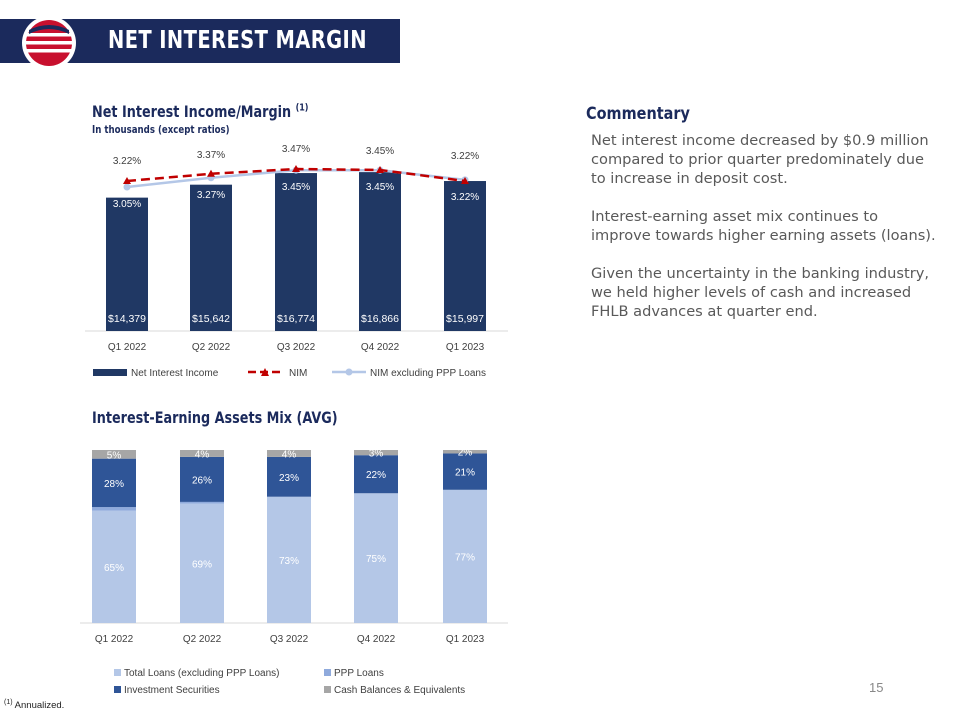 The width and height of the screenshot is (960, 720). I want to click on legend-swatch-income, so click(110, 372).